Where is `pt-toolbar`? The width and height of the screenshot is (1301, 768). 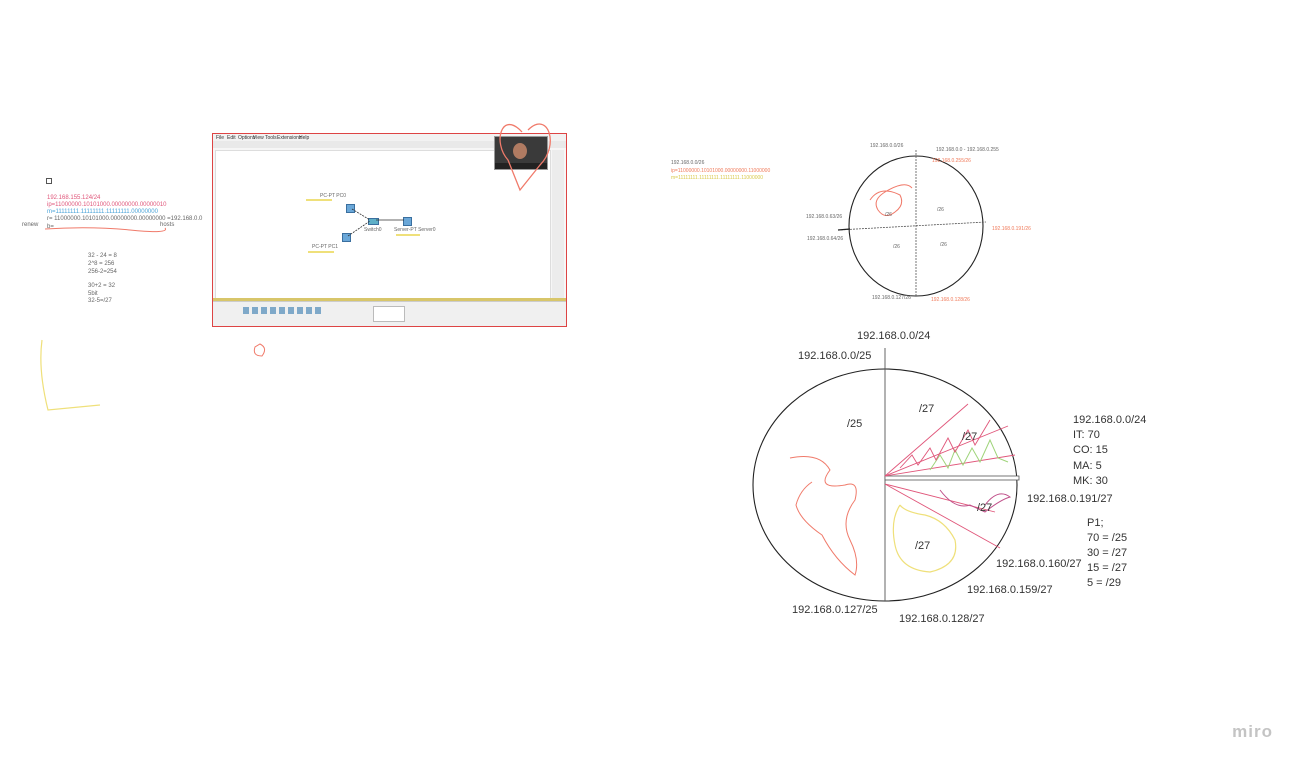 pt-toolbar is located at coordinates (389, 144).